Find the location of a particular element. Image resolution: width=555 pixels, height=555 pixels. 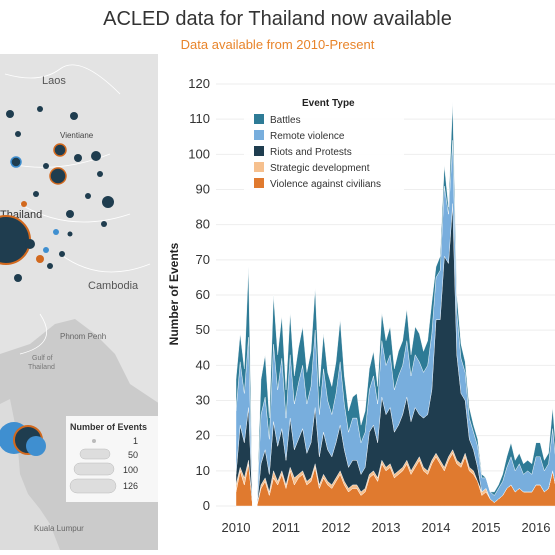

size-legend-item-50: 50 is located at coordinates (133, 455).